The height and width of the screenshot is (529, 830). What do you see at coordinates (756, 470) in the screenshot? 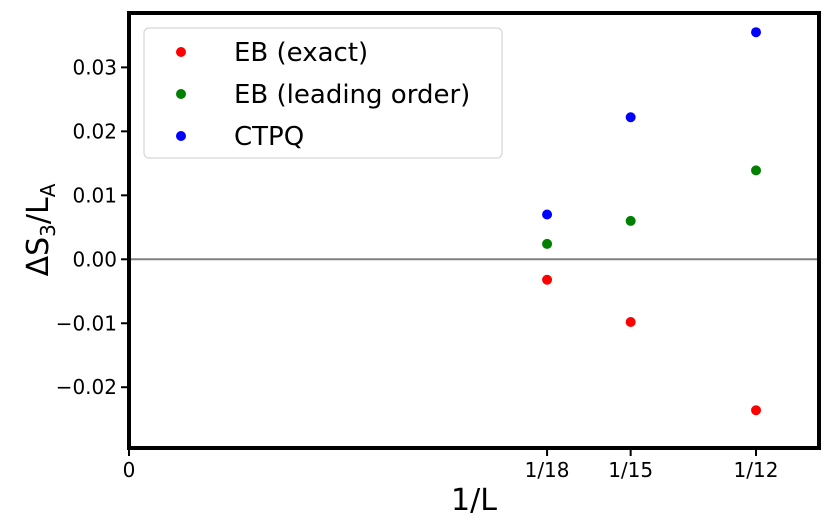
I see `x-tick-label: 1/12` at bounding box center [756, 470].